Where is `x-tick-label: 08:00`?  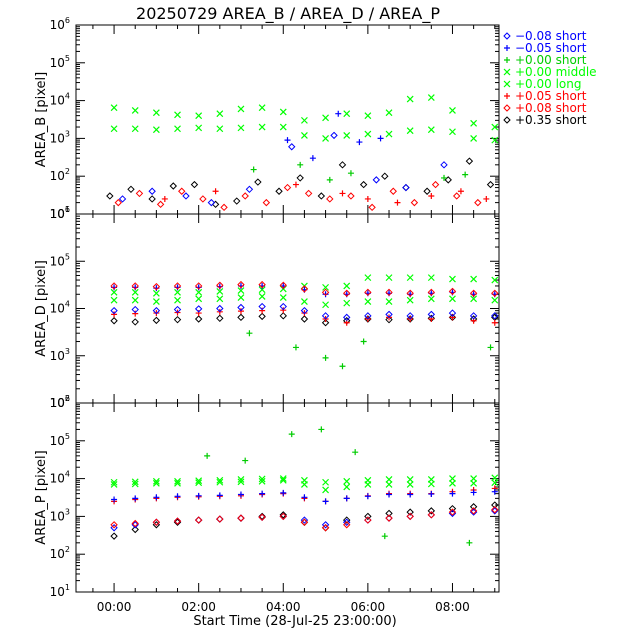 x-tick-label: 08:00 is located at coordinates (452, 607).